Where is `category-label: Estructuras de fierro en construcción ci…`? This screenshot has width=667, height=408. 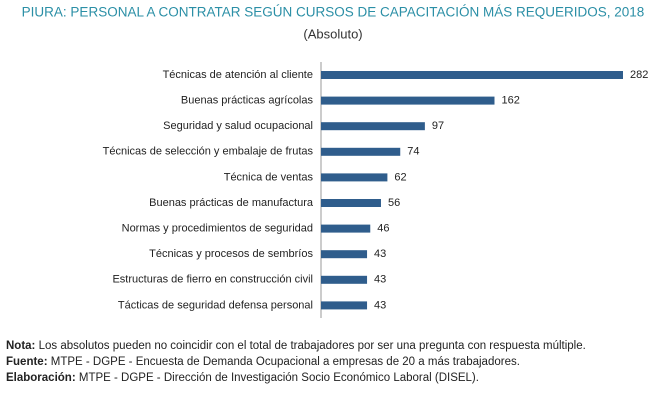 category-label: Estructuras de fierro en construcción ci… is located at coordinates (212, 280).